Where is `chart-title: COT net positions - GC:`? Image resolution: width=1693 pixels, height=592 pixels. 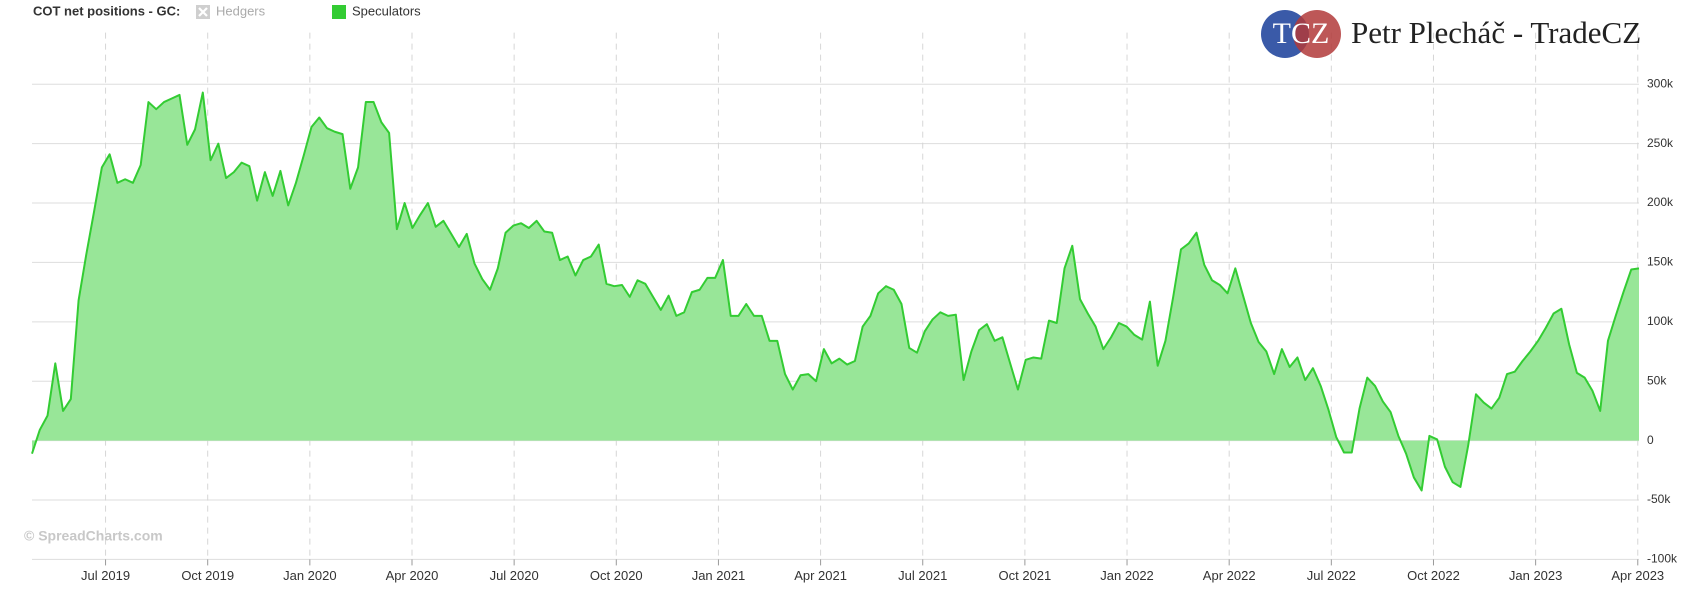 chart-title: COT net positions - GC: is located at coordinates (106, 10).